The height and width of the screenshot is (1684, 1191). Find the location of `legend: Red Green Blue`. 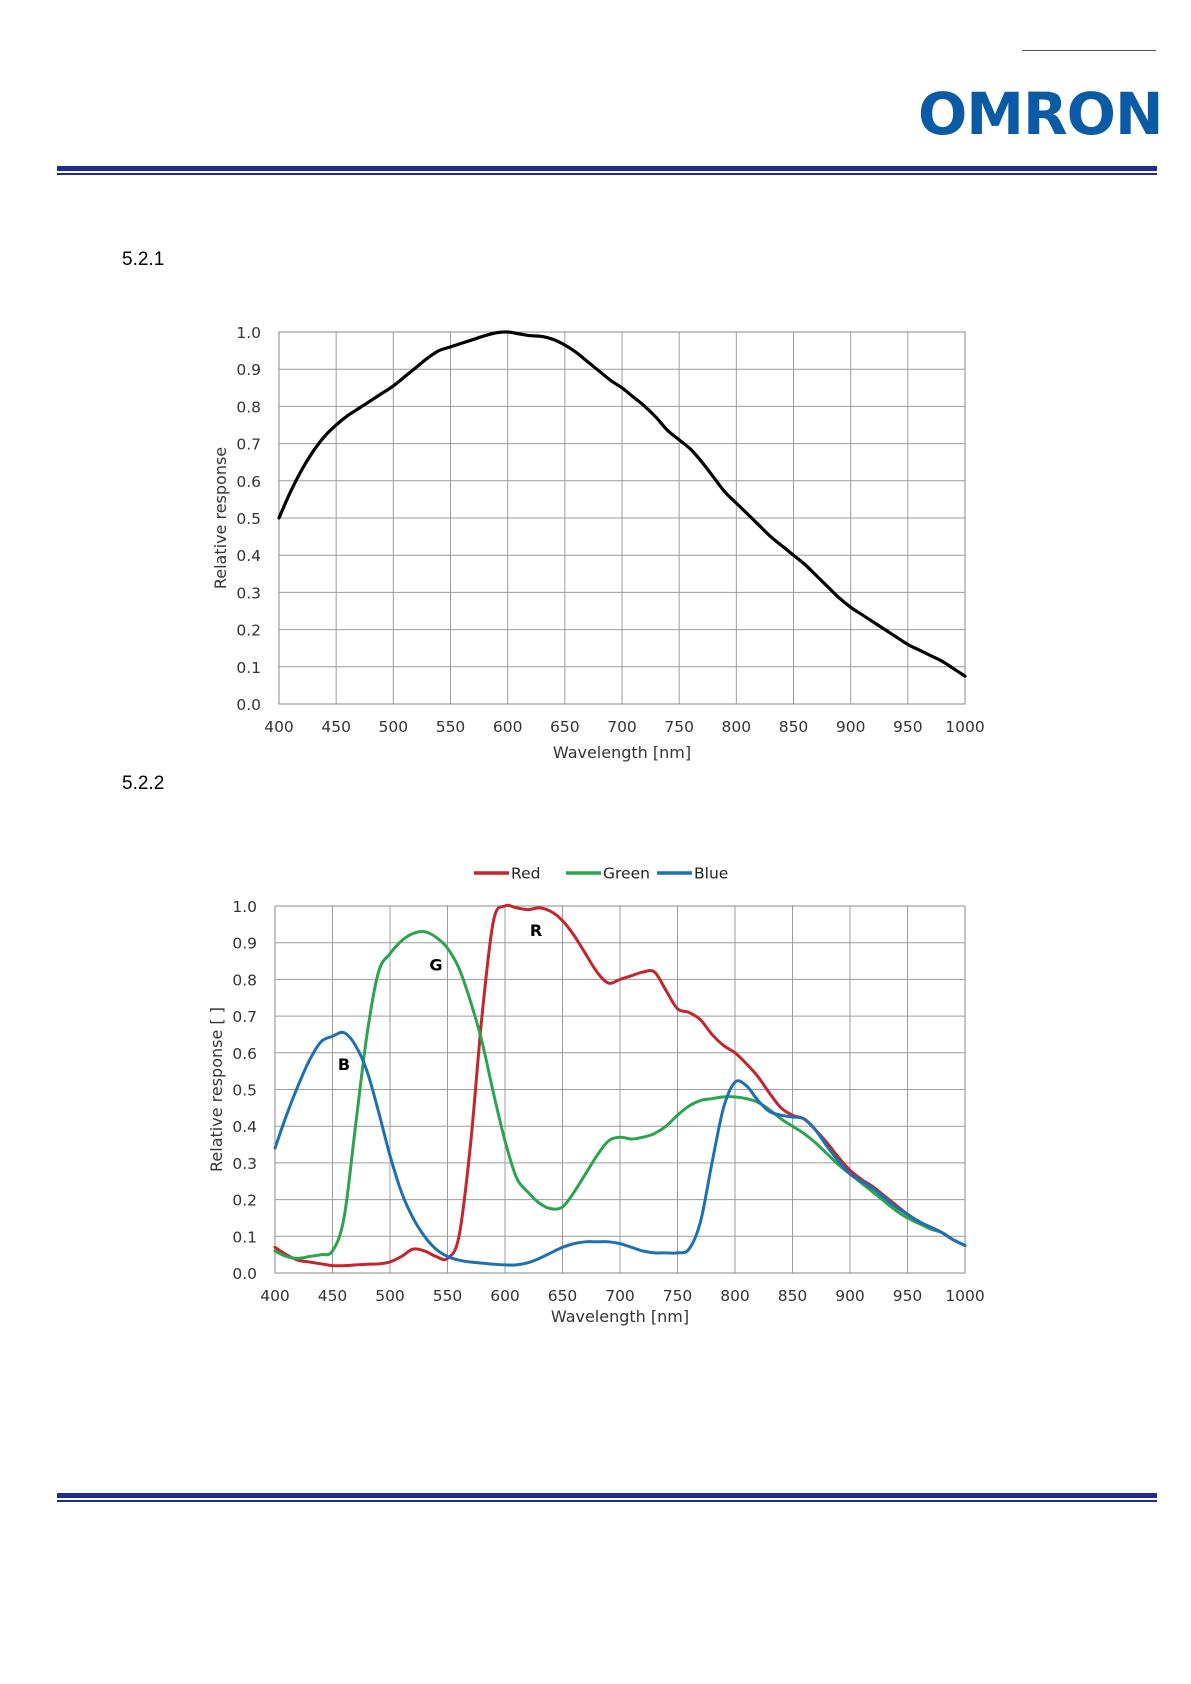

legend: Red Green Blue is located at coordinates (601, 874).